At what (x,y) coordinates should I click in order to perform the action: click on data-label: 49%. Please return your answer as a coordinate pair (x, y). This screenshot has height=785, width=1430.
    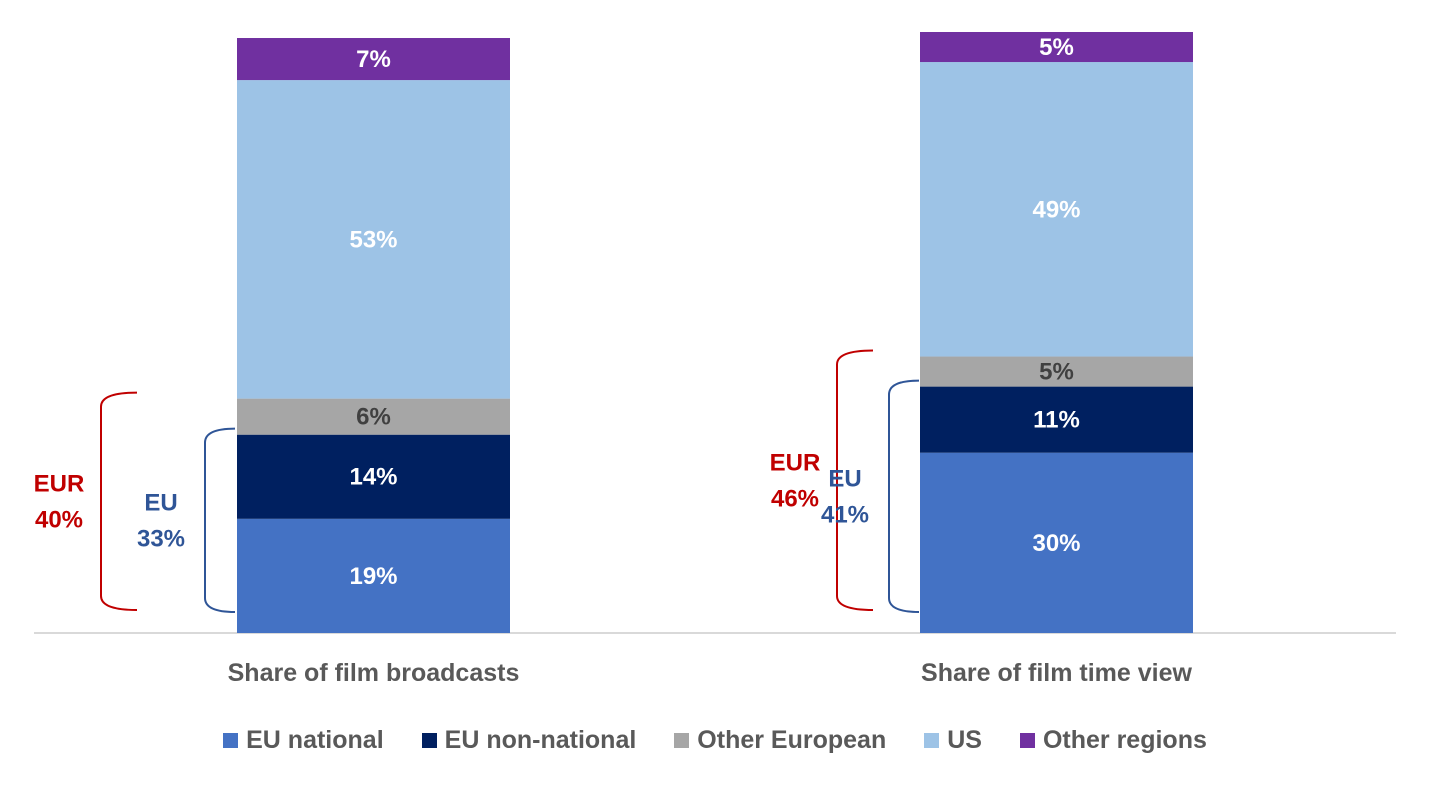
    Looking at the image, I should click on (1056, 209).